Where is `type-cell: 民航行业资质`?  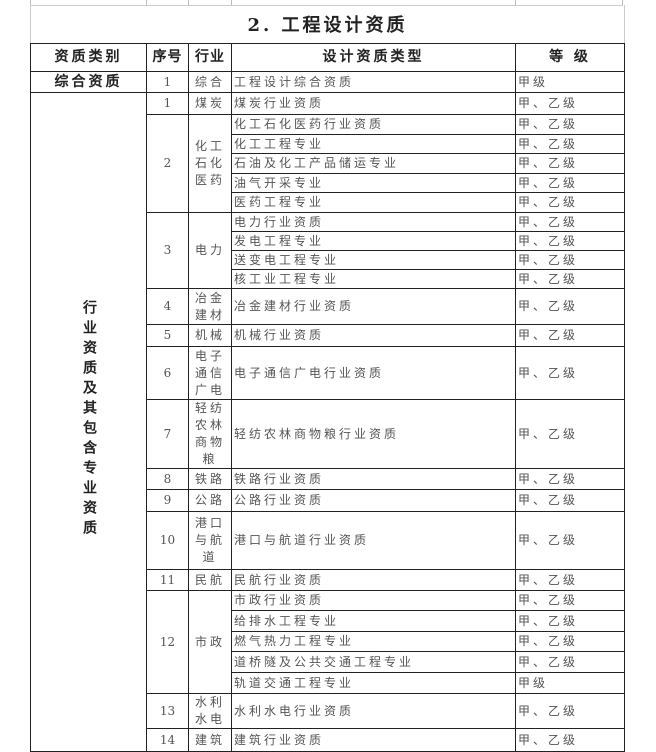
type-cell: 民航行业资质 is located at coordinates (373, 580).